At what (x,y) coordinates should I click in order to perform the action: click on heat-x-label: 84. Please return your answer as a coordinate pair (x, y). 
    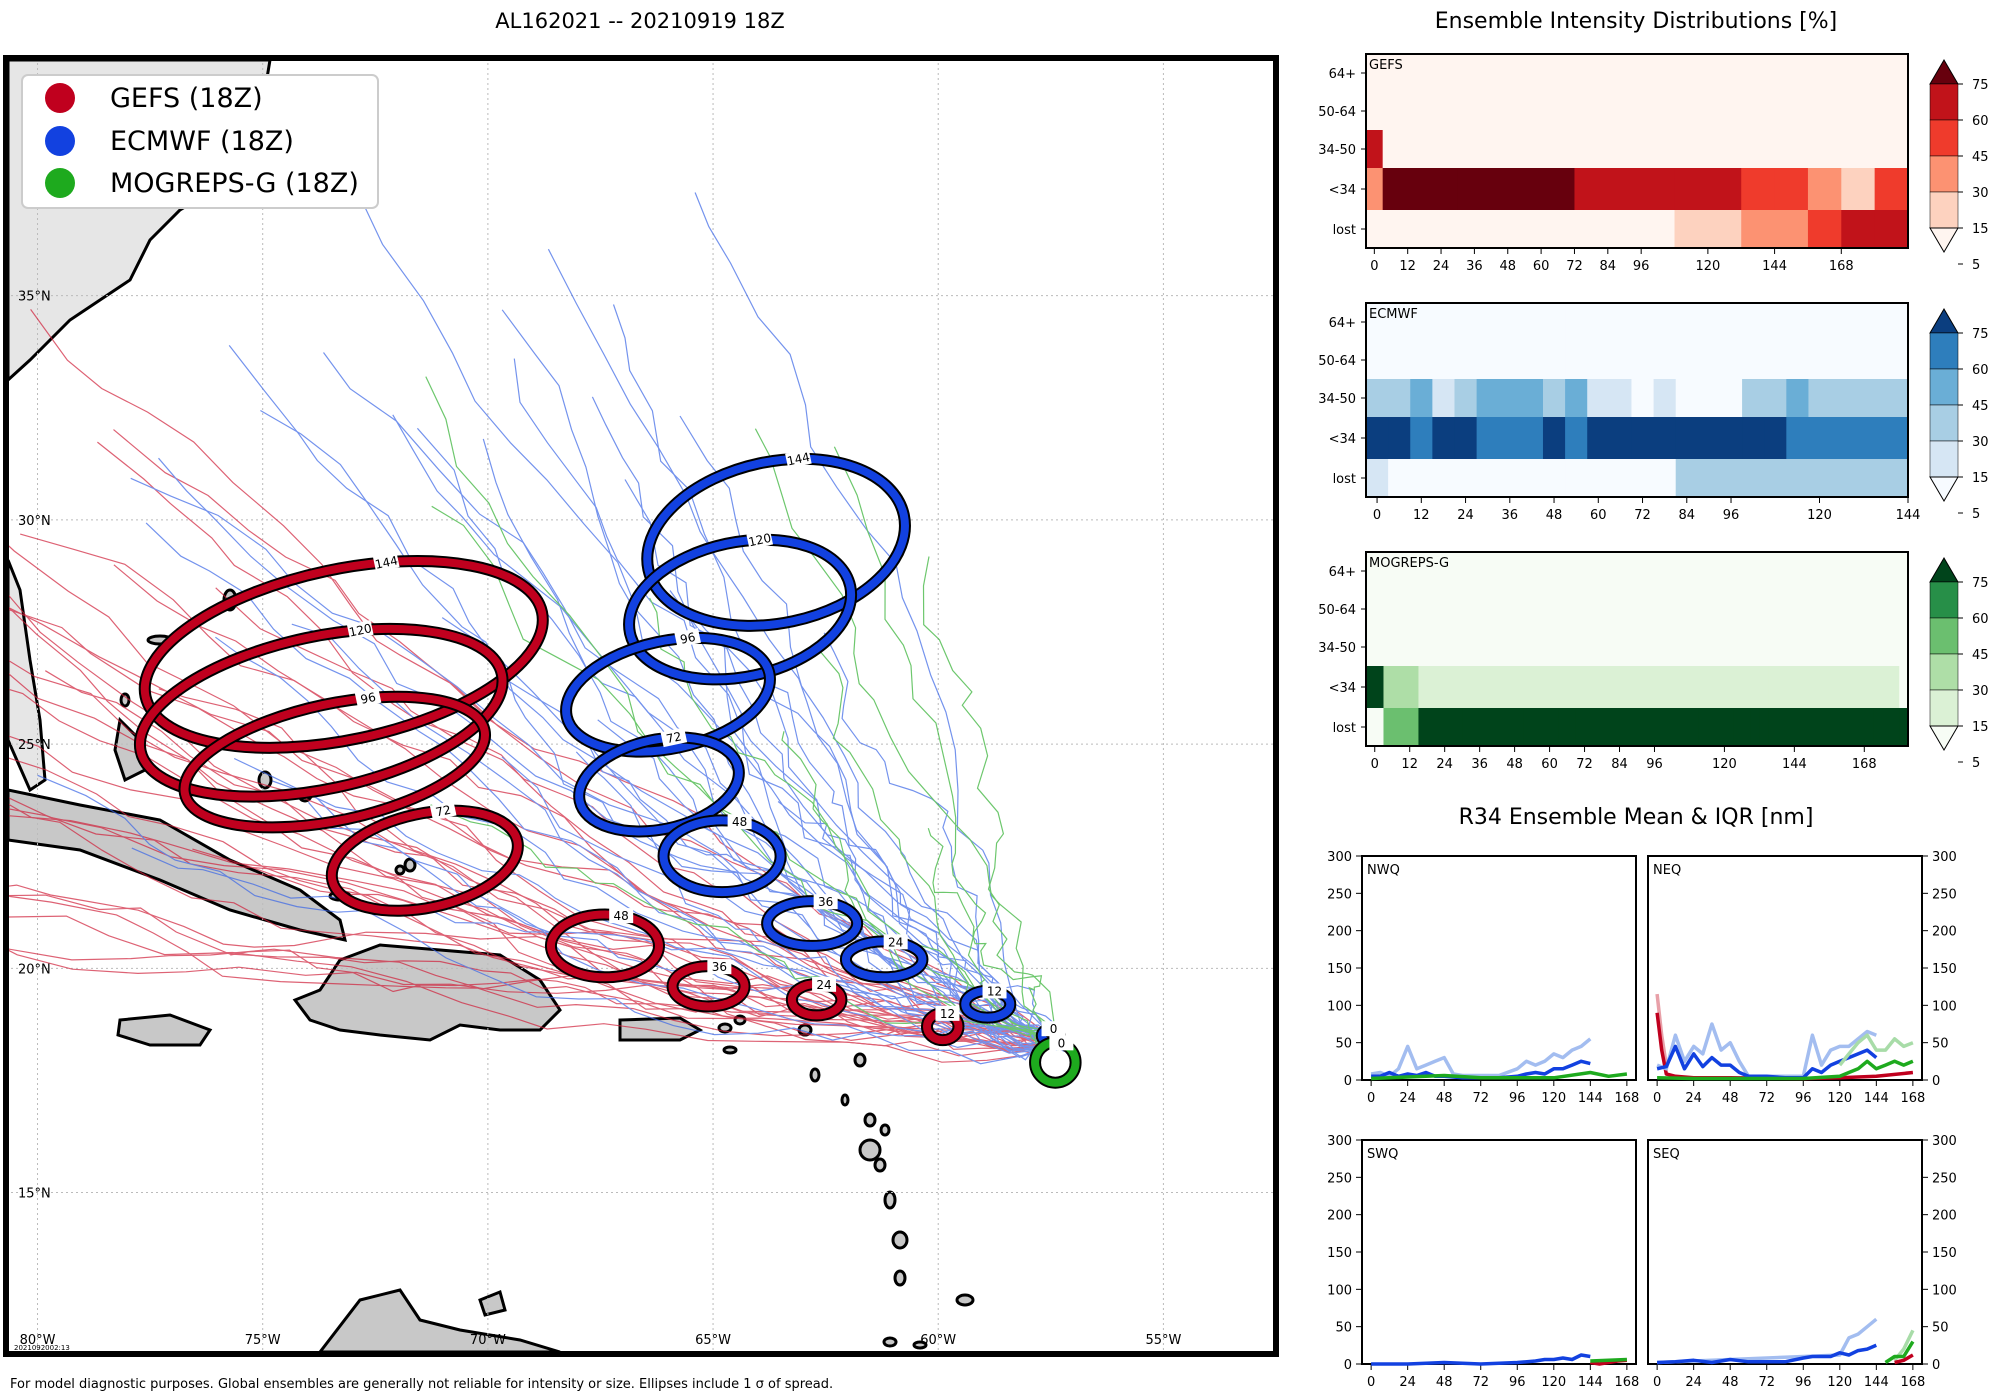
    Looking at the image, I should click on (1687, 515).